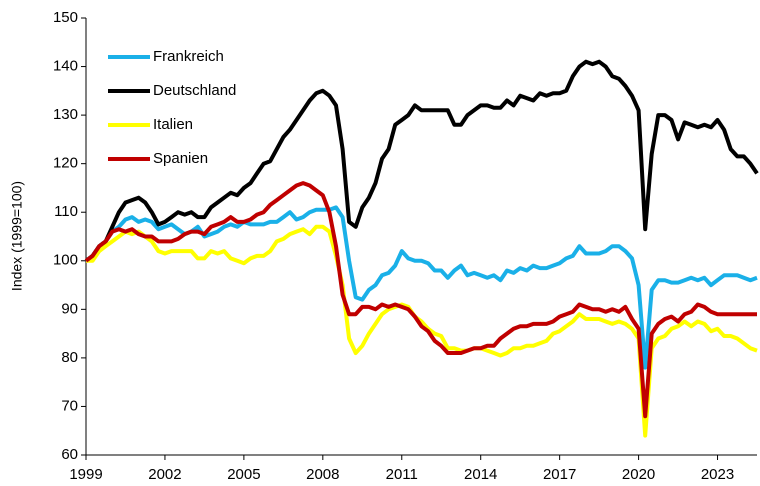 The image size is (760, 486). What do you see at coordinates (69, 405) in the screenshot?
I see `y-tick-label: 70` at bounding box center [69, 405].